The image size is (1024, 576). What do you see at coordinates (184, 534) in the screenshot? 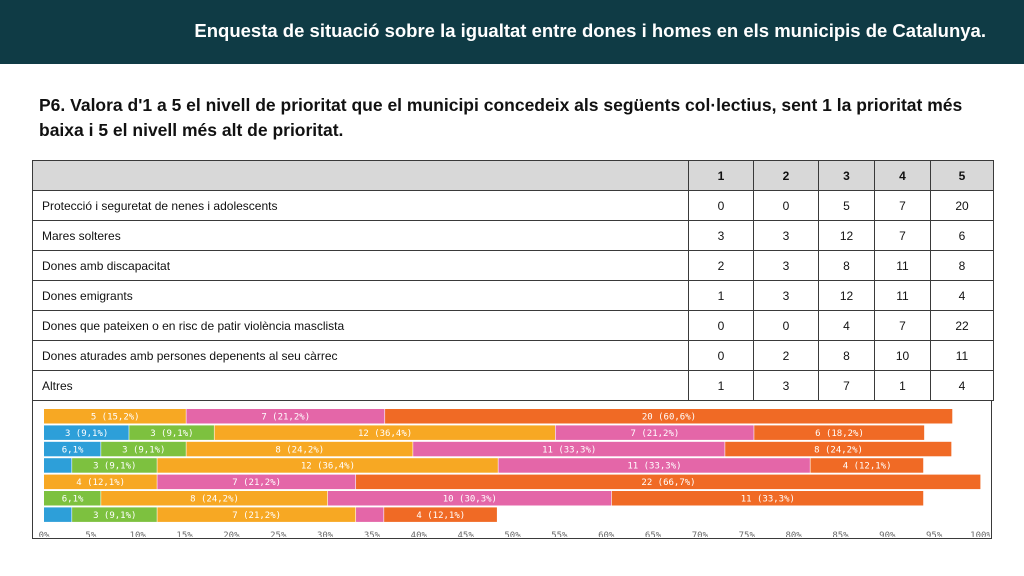
I see `x-tick-label: 15%` at bounding box center [184, 534].